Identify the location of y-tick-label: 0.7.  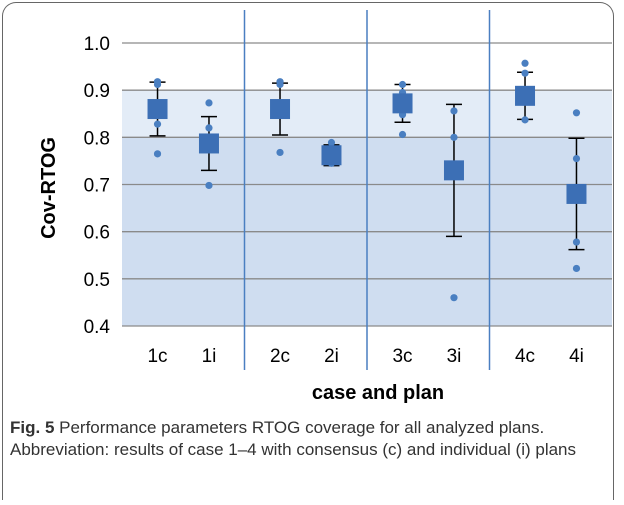
(97, 186).